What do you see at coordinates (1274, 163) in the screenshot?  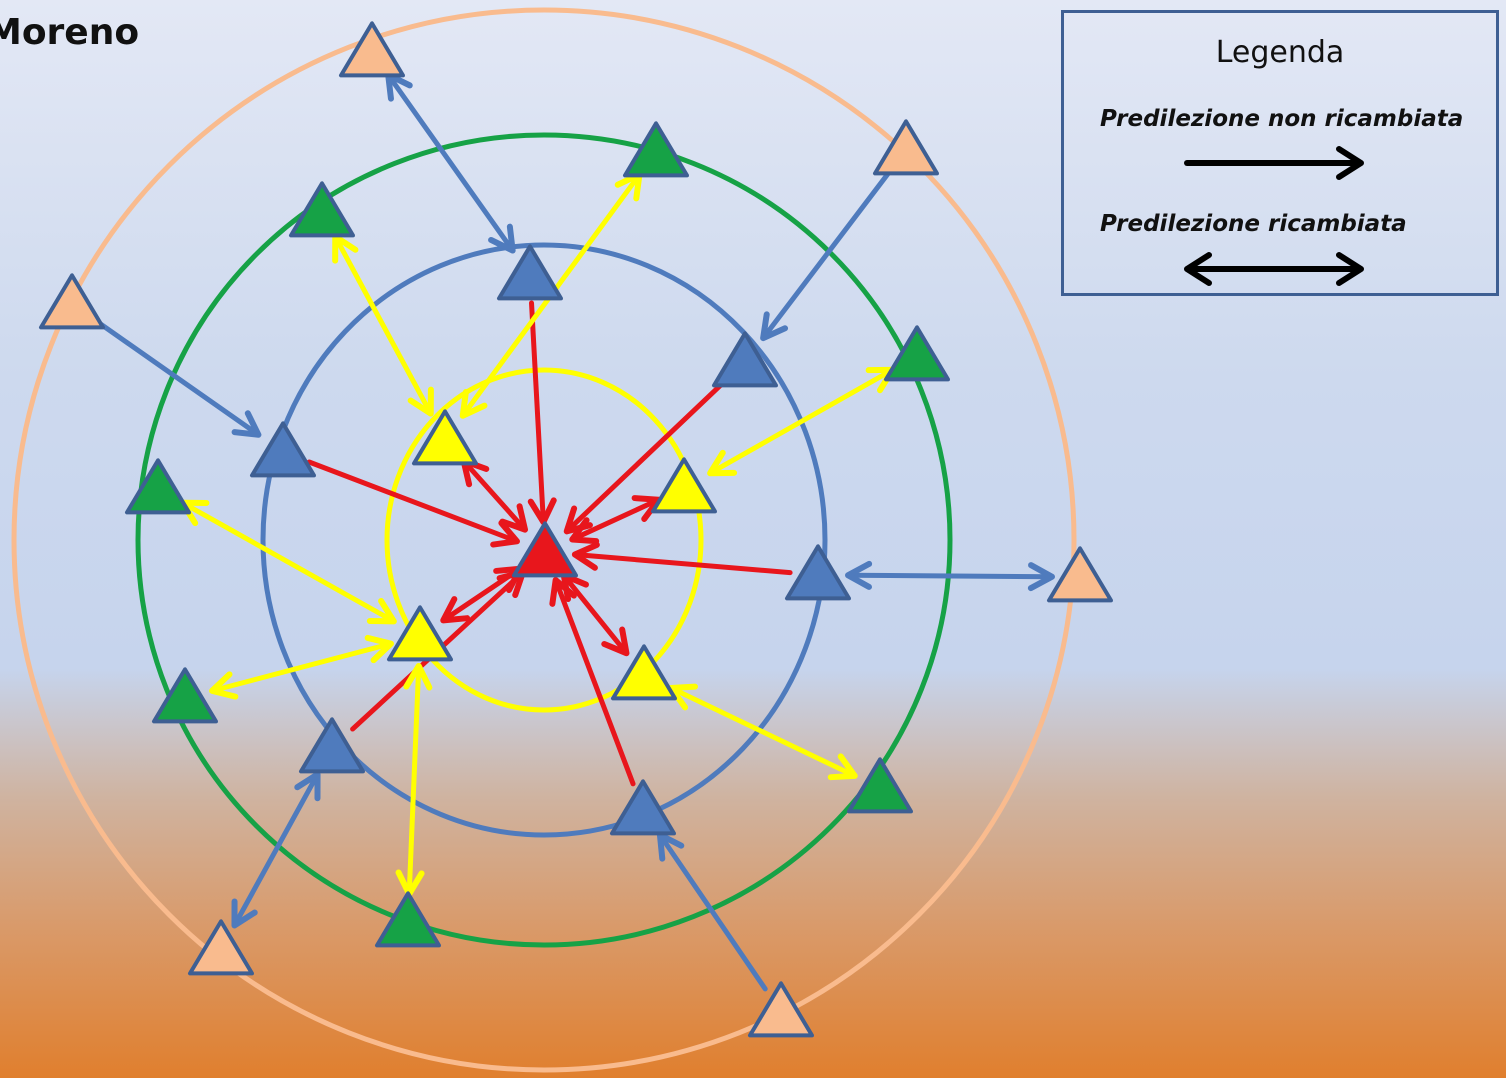 I see `single-arrow-icon` at bounding box center [1274, 163].